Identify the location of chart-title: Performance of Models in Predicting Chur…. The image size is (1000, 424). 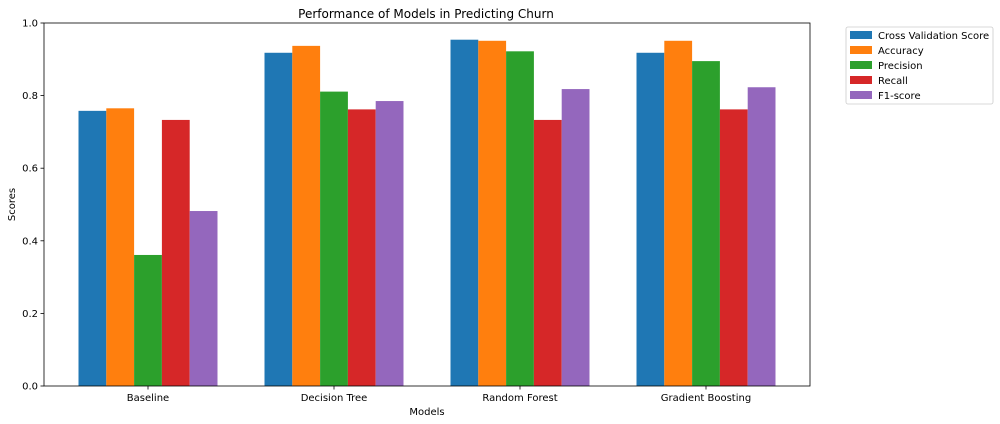
(426, 14).